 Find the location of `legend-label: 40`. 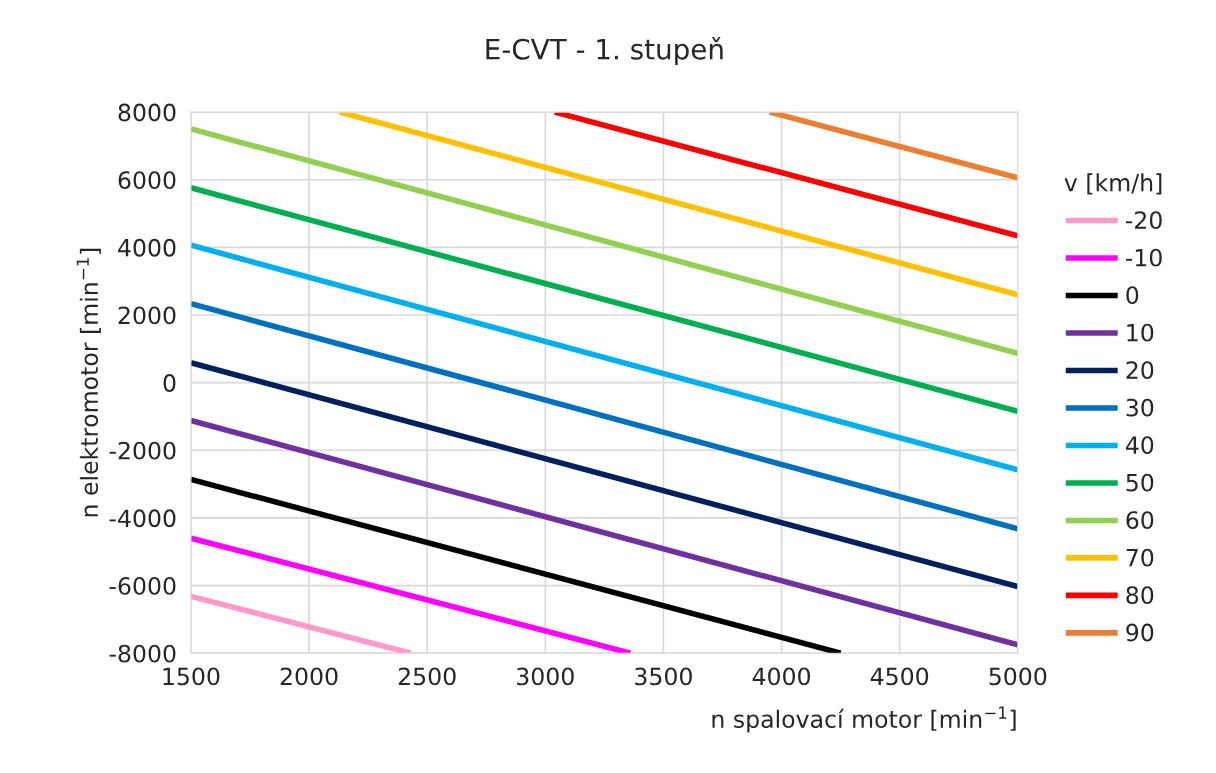

legend-label: 40 is located at coordinates (1139, 445).